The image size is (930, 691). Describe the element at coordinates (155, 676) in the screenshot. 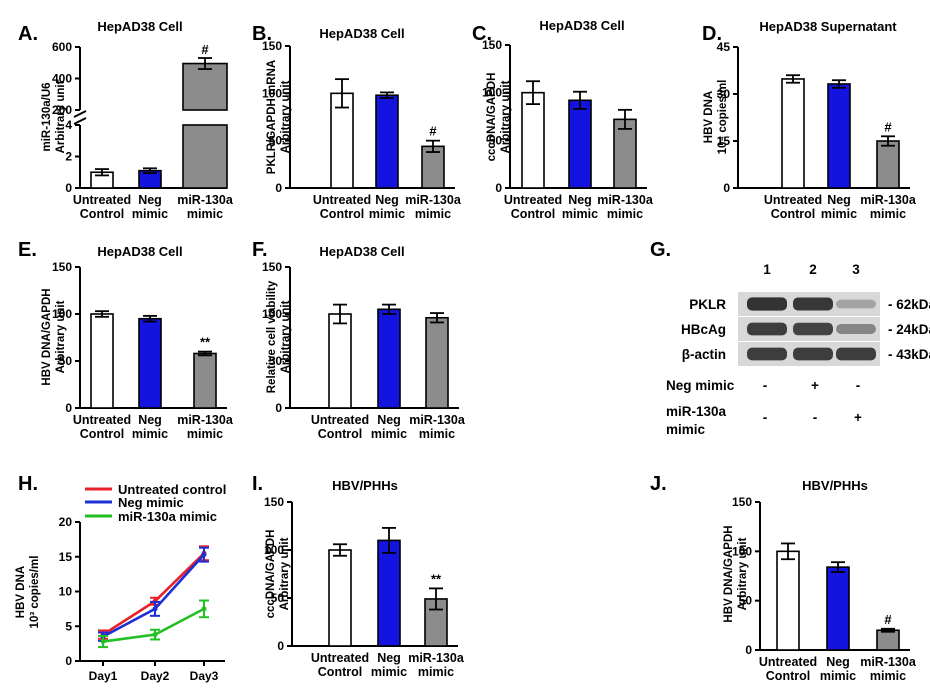

I see `x-tick-label: Day2` at that location.